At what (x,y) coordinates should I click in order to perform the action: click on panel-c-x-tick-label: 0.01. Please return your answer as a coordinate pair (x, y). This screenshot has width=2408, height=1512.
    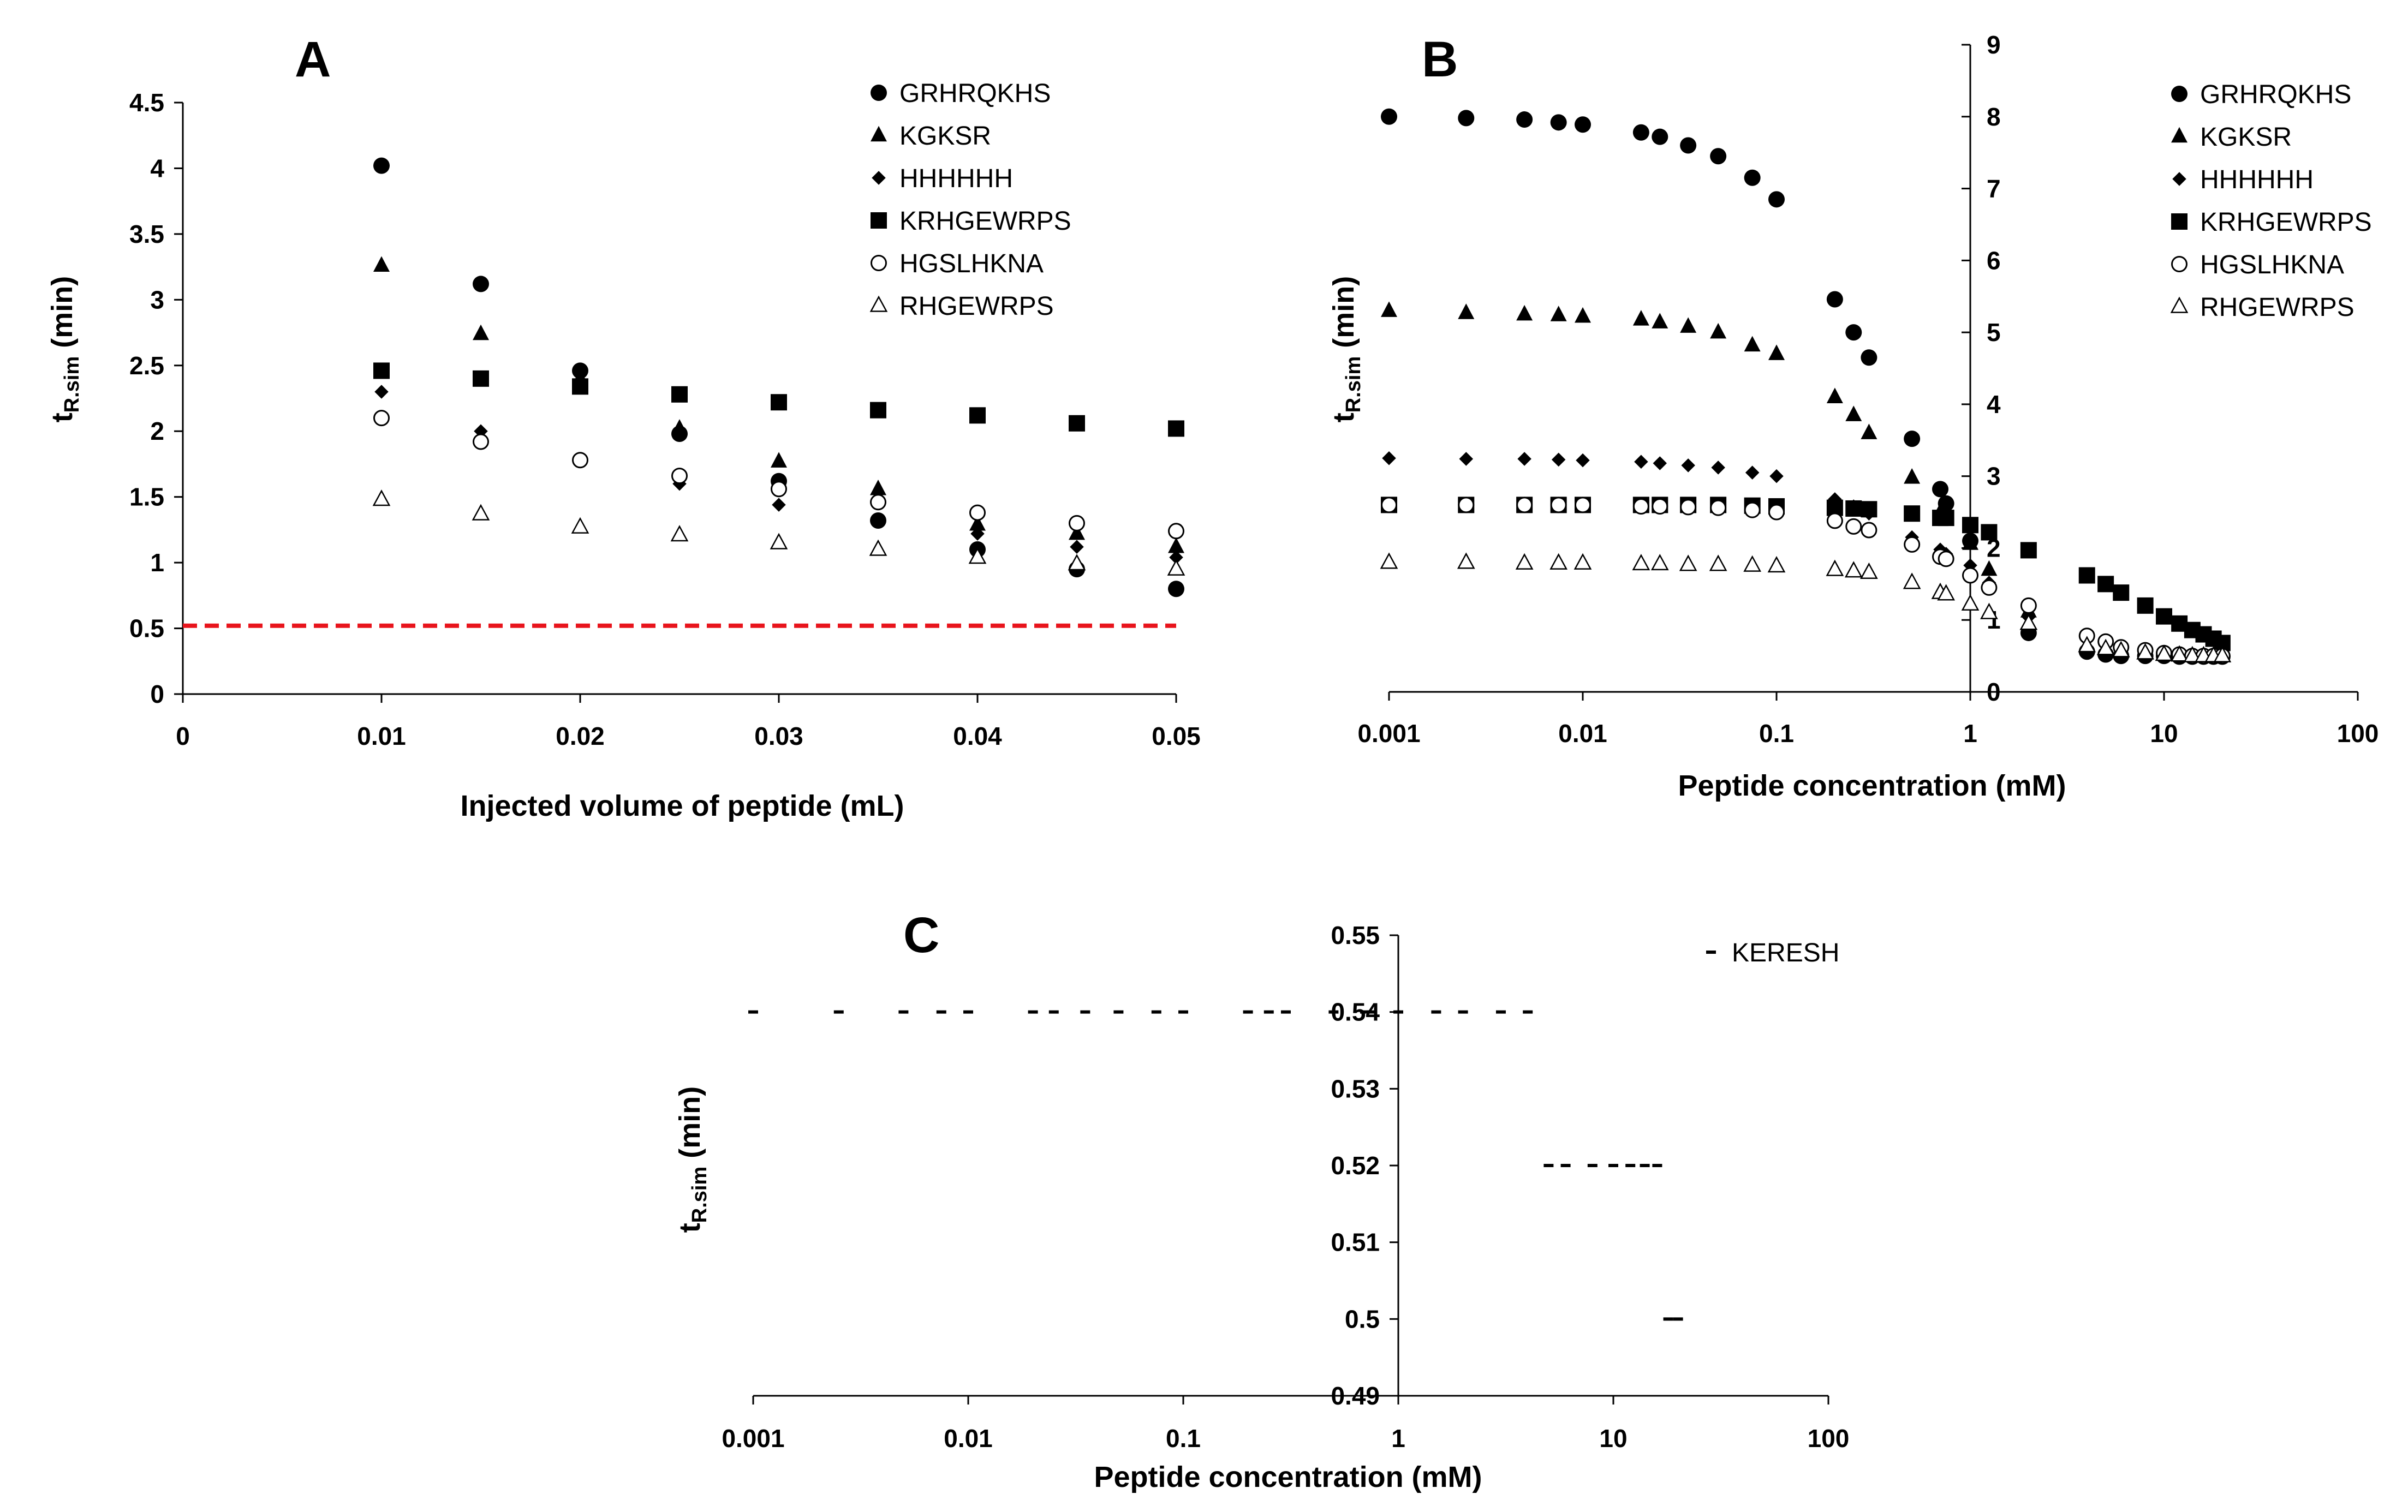
    Looking at the image, I should click on (969, 1438).